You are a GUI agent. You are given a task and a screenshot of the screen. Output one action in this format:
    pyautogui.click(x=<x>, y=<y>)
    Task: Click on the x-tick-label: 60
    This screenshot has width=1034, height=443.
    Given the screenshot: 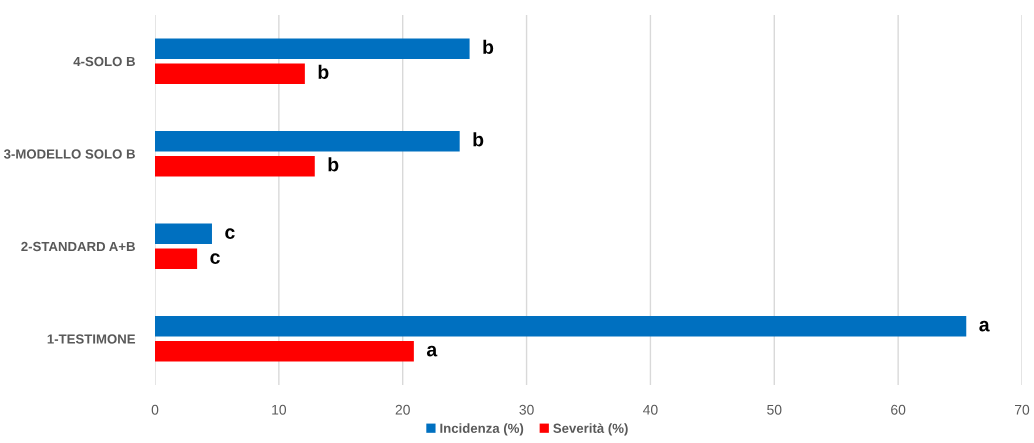 What is the action you would take?
    pyautogui.click(x=898, y=409)
    